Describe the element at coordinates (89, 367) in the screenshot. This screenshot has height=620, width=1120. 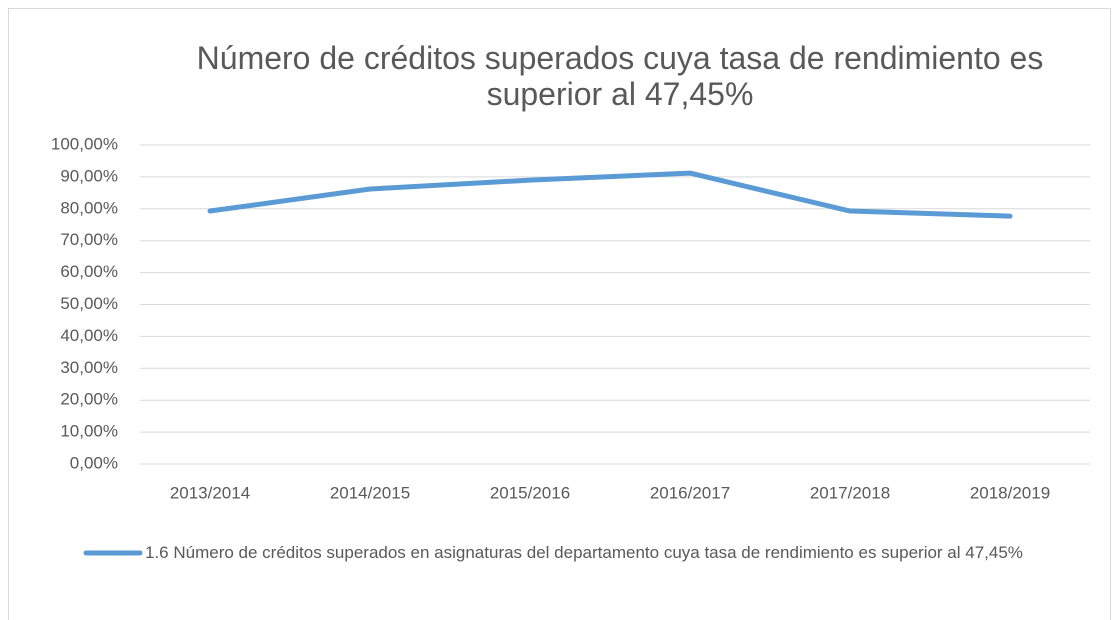
I see `y-tick-label: 30,00%` at that location.